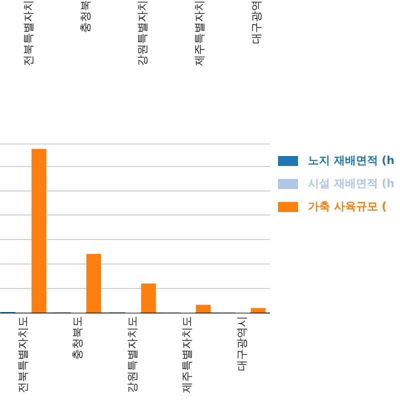 Image resolution: width=400 pixels, height=400 pixels. I want to click on text: 대구광역, so click(256, 22).